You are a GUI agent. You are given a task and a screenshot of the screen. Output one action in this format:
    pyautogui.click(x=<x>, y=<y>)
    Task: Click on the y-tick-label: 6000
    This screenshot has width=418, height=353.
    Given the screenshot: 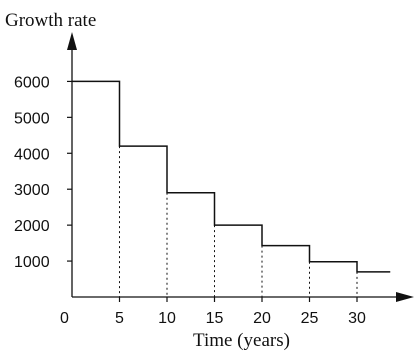 What is the action you would take?
    pyautogui.click(x=32, y=82)
    